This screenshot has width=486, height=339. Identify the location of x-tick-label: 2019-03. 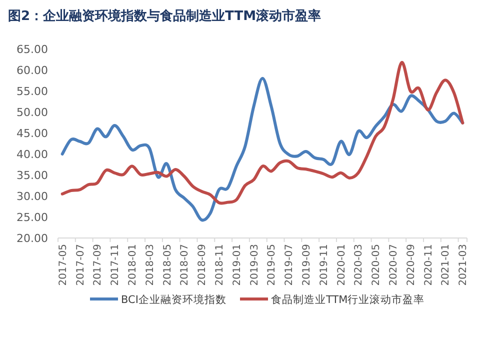
(254, 265).